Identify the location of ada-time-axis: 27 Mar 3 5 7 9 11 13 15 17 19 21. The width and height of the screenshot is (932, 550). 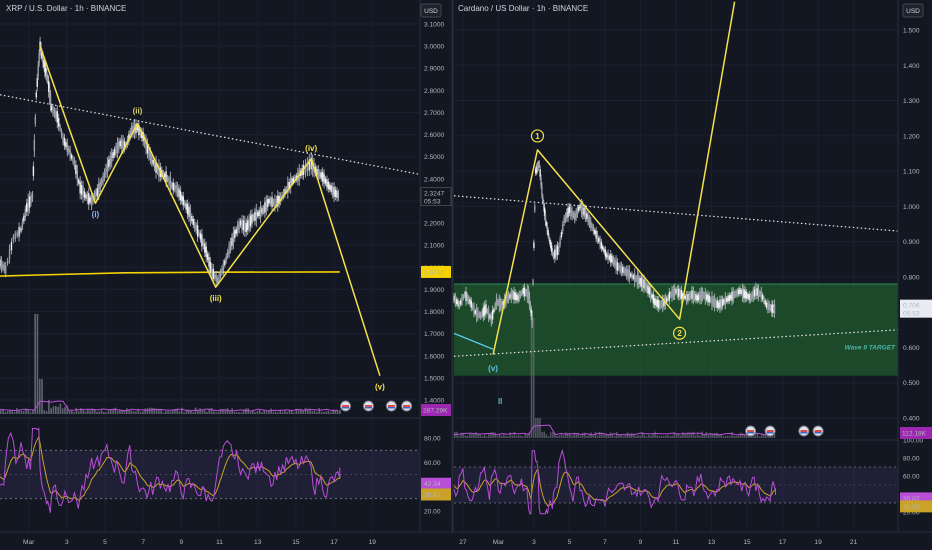
(658, 542).